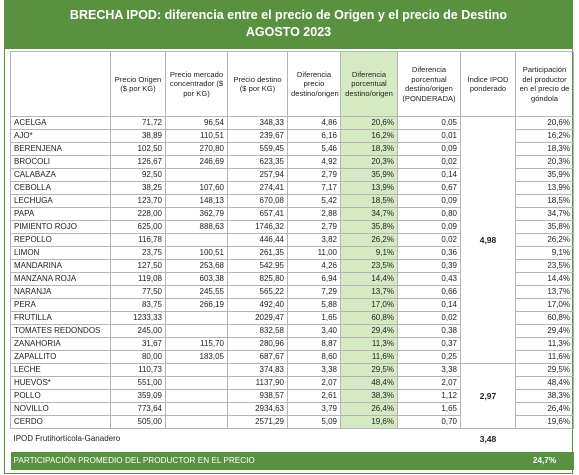 The height and width of the screenshot is (475, 579). I want to click on table-cell: 92,50, so click(138, 175).